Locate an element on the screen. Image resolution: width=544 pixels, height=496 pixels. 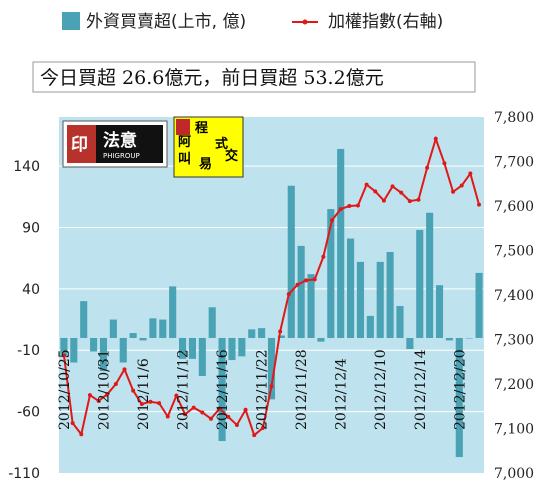
right-tick-label: 7,300 is located at coordinates (514, 341).